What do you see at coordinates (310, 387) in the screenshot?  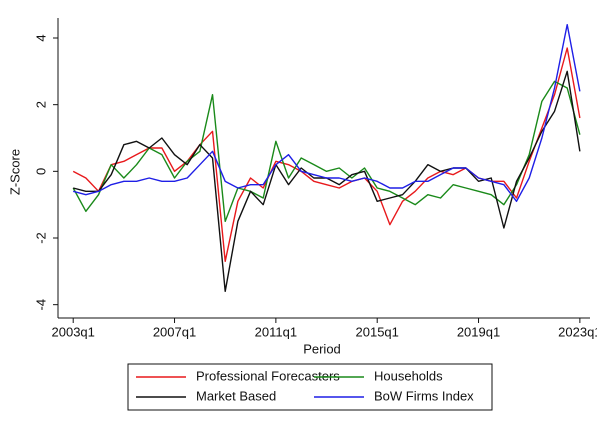 I see `legend-box` at bounding box center [310, 387].